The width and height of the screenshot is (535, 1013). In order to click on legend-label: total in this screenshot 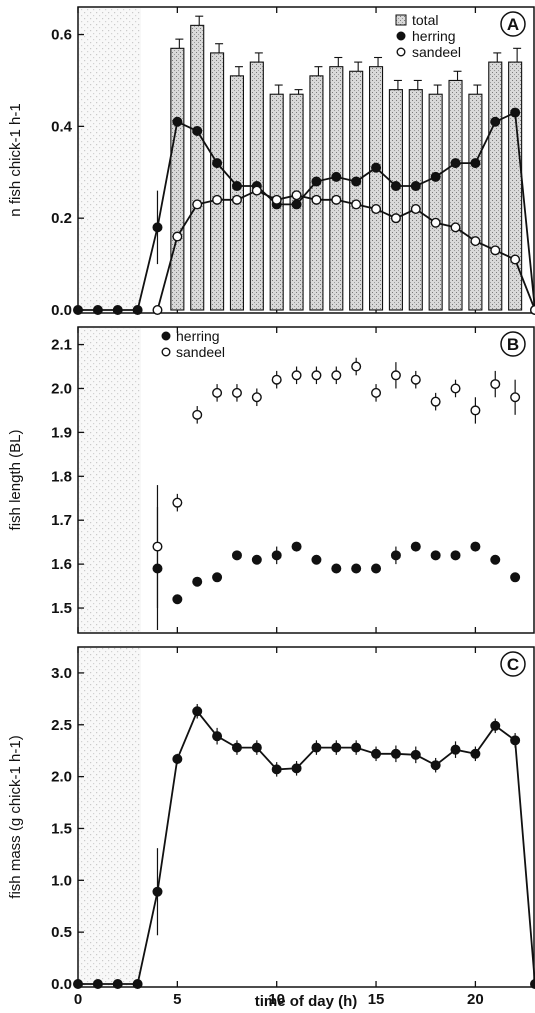, I will do `click(425, 20)`.